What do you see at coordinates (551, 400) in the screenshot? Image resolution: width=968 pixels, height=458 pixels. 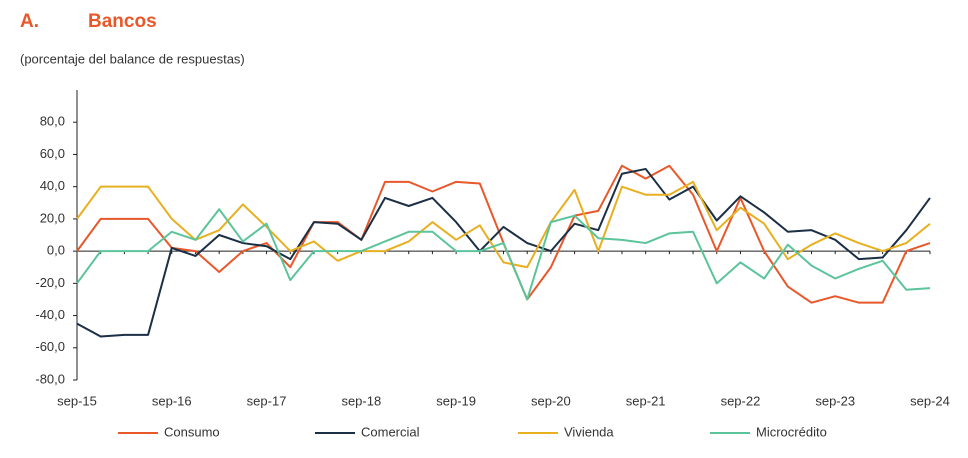 I see `x-tick-label: sep-20` at bounding box center [551, 400].